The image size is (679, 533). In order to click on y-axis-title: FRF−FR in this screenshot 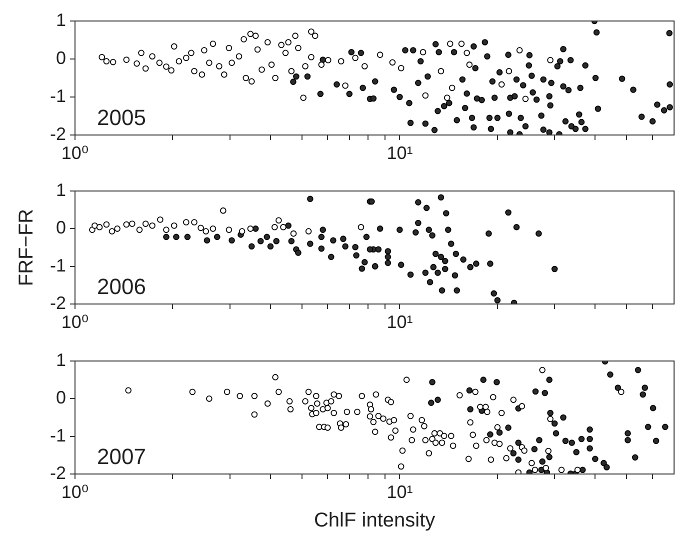, I will do `click(27, 247)`.